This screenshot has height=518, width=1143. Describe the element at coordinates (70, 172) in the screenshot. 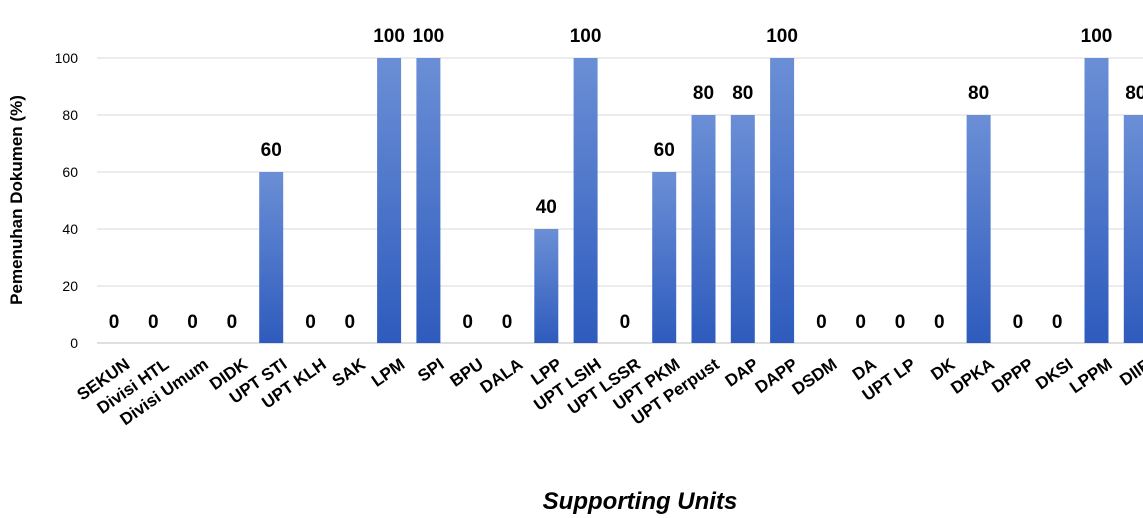

I see `y-tick-label: 60` at that location.